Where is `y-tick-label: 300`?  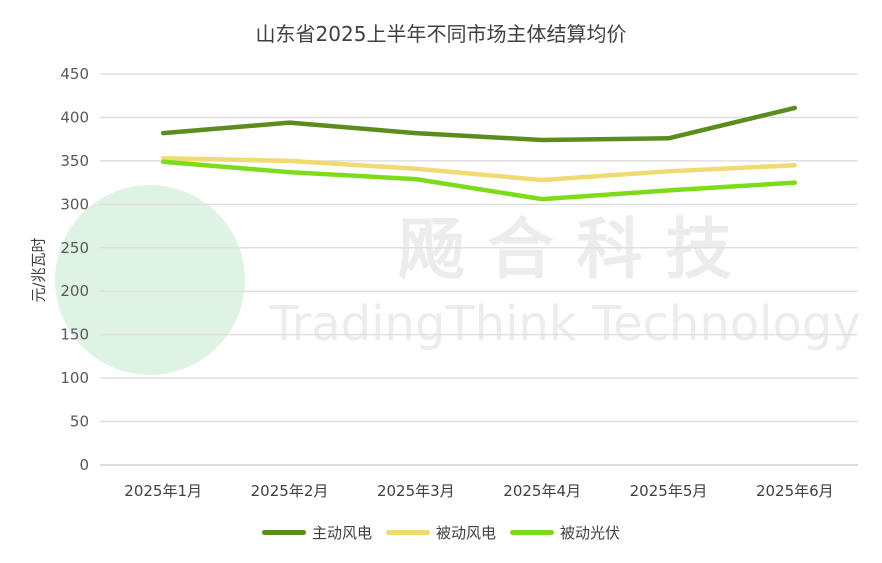 y-tick-label: 300 is located at coordinates (74, 204).